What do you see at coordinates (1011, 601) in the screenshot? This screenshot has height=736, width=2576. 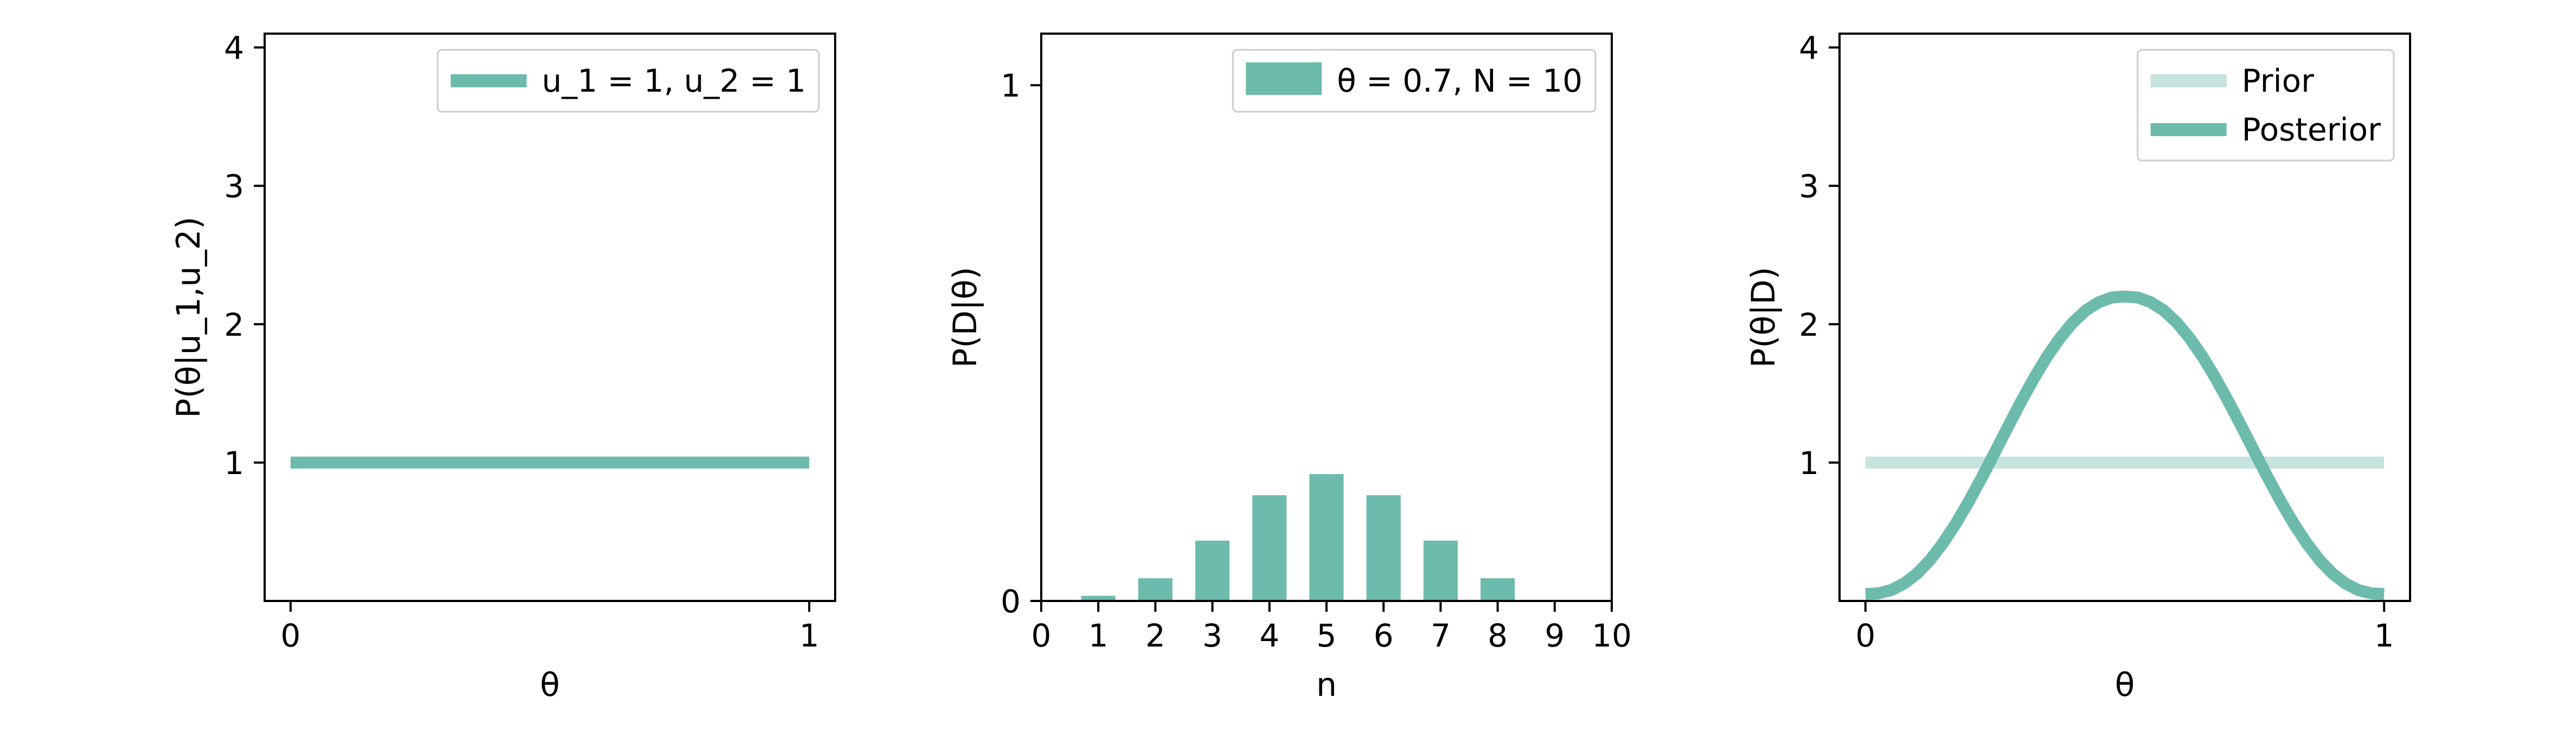 I see `y-tick-label: 0` at bounding box center [1011, 601].